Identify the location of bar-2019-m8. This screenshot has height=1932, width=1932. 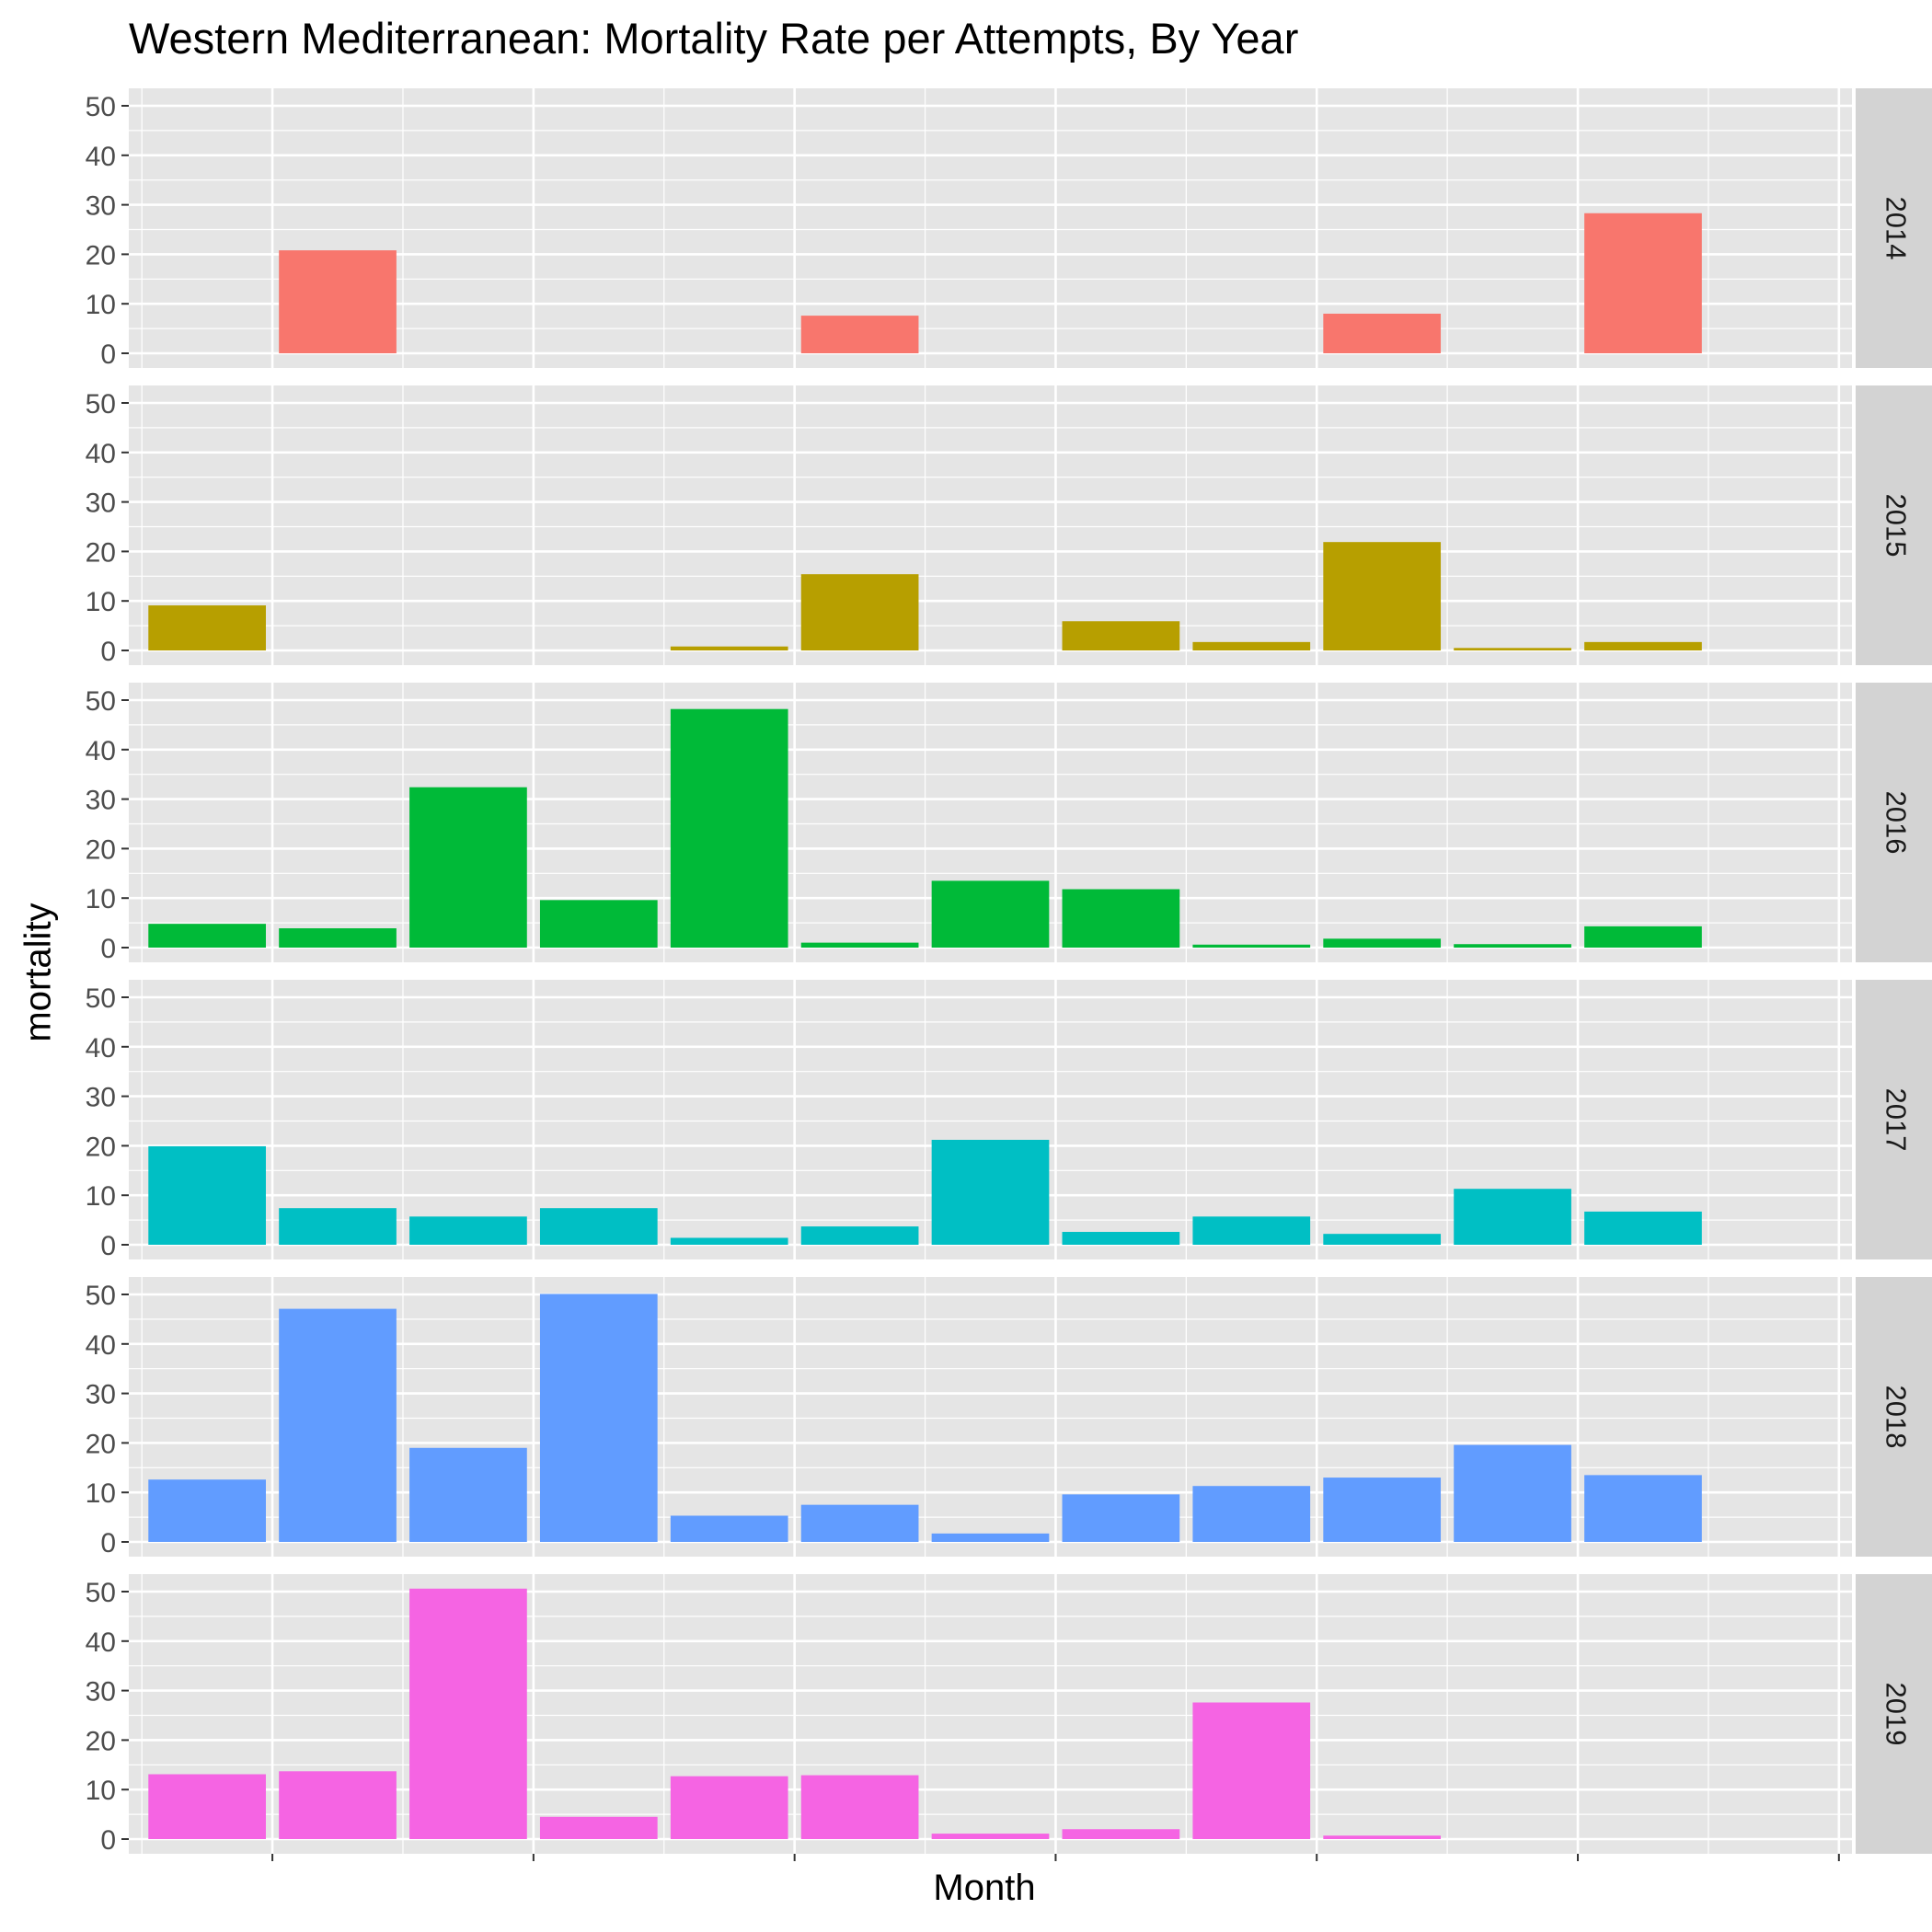
(1121, 1834).